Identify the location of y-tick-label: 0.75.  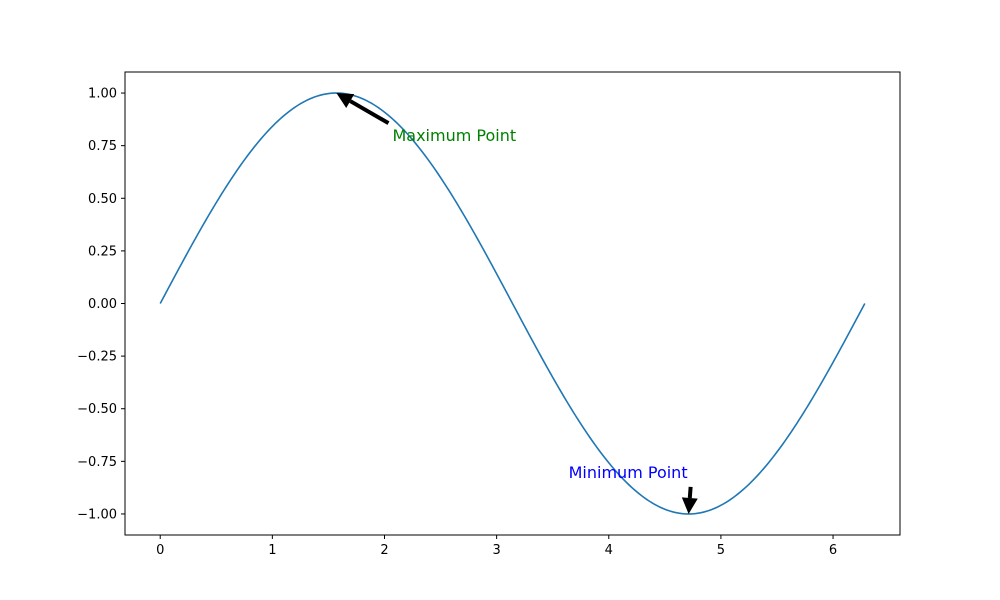
(102, 146).